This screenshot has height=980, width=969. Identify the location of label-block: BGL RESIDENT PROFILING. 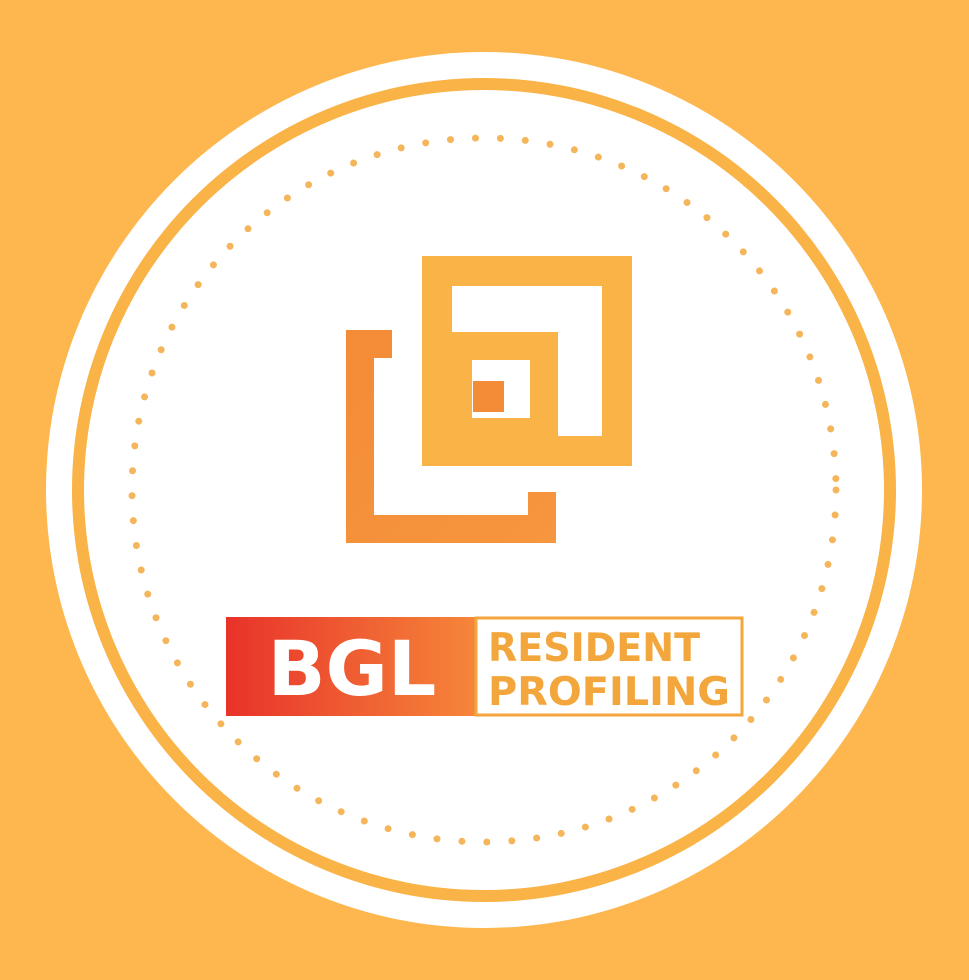
(485, 666).